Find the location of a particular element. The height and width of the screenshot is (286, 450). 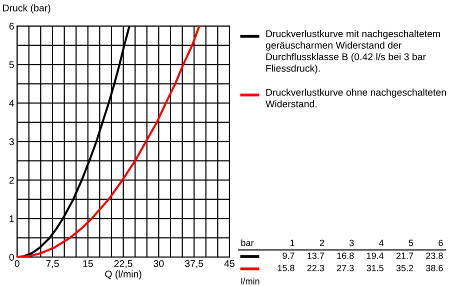

y-tick-label: 4 is located at coordinates (11, 103).